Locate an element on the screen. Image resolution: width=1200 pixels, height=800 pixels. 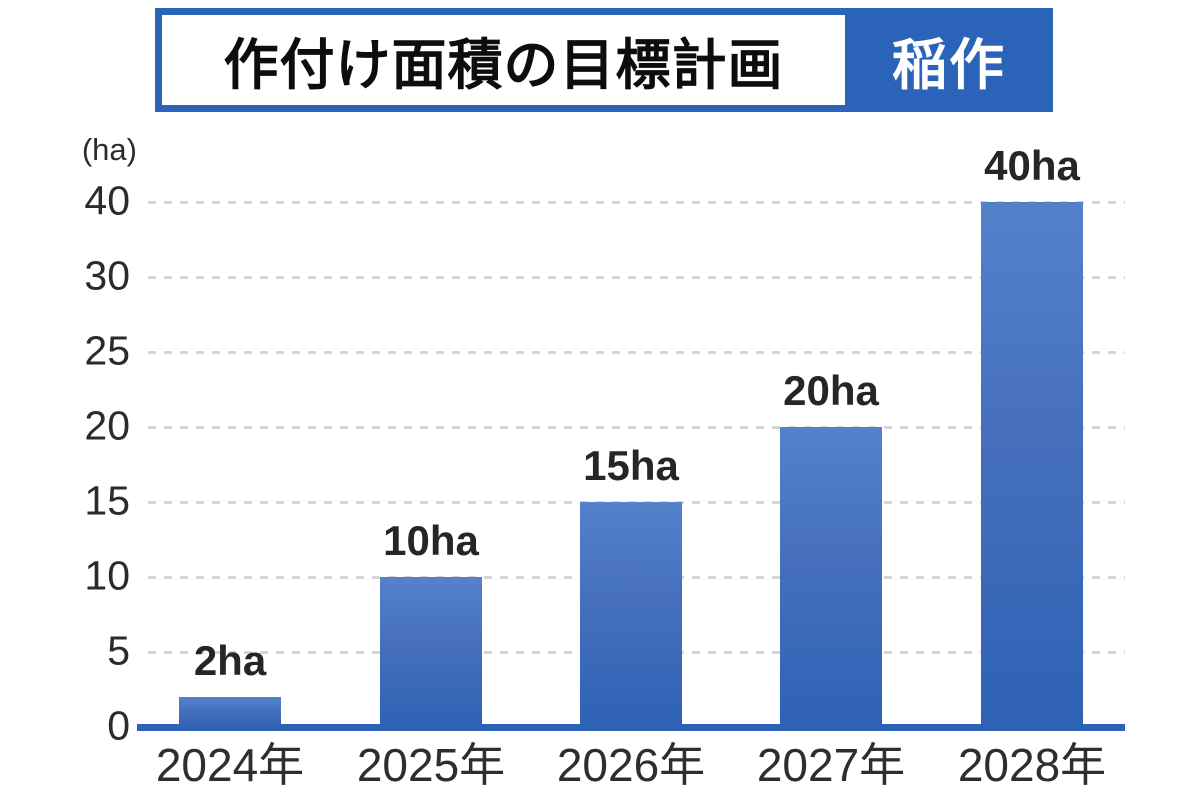
title-box: 作付け面積の目標計画 稲作 is located at coordinates (604, 60).